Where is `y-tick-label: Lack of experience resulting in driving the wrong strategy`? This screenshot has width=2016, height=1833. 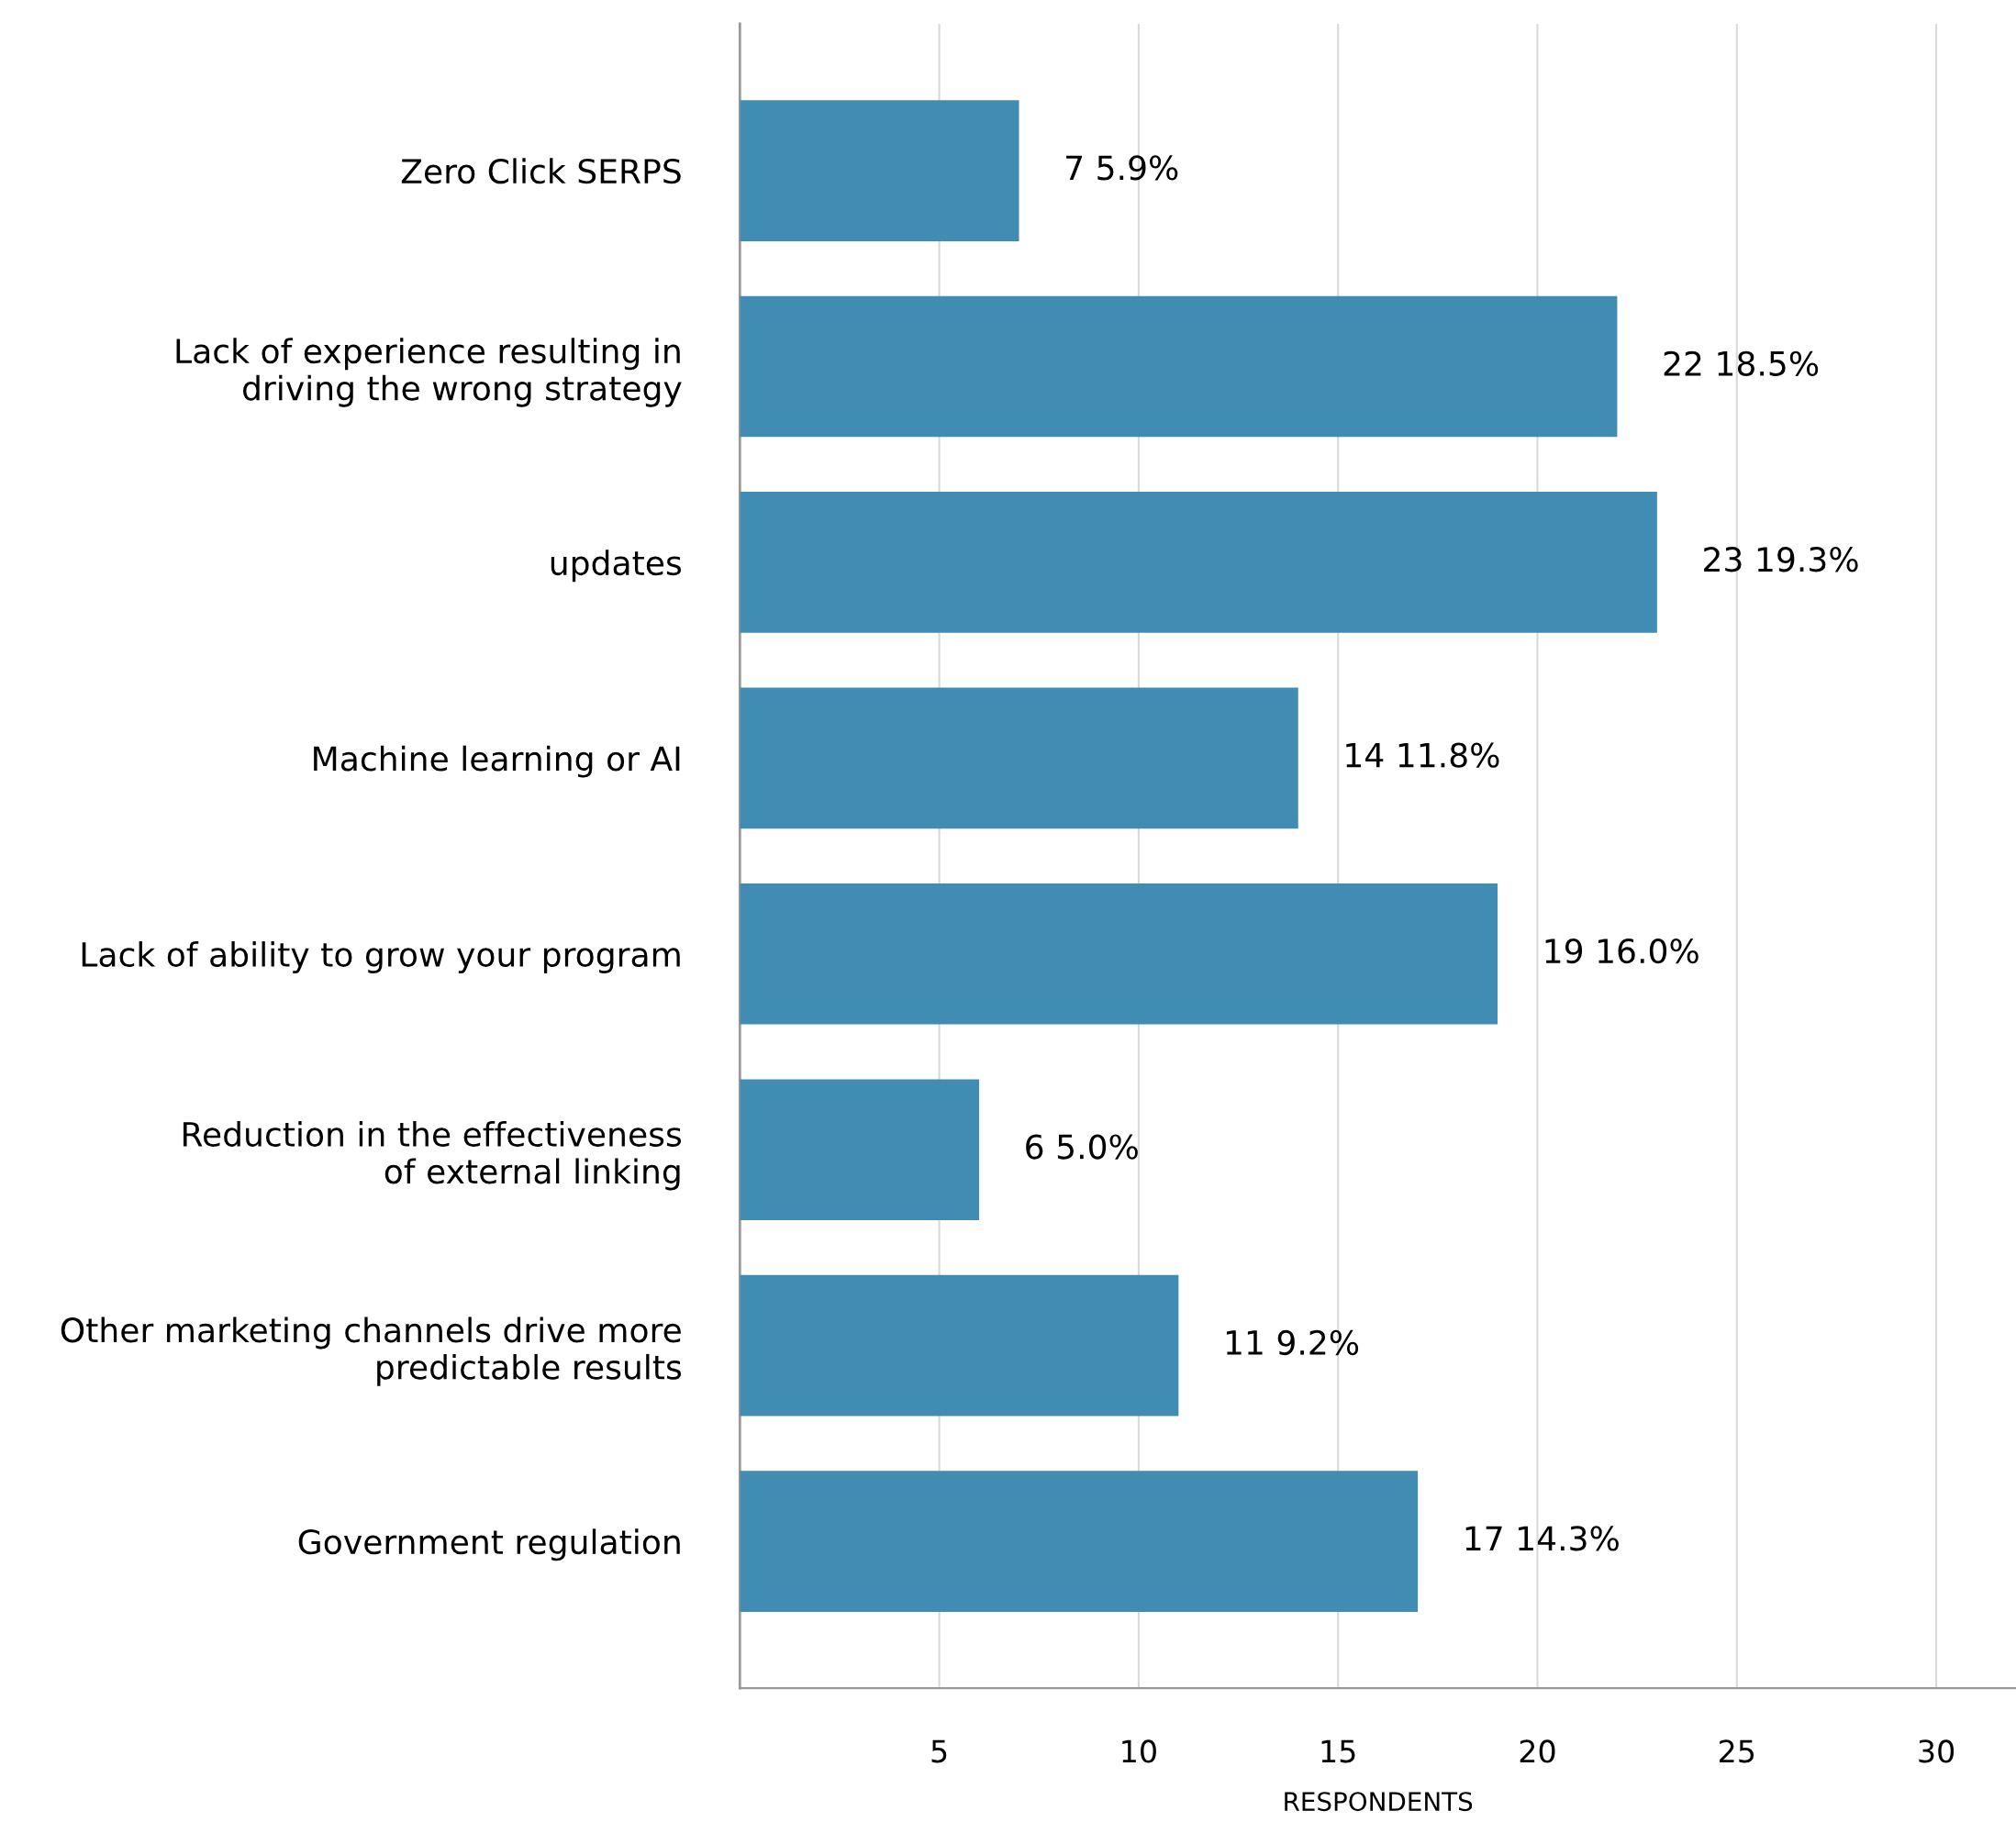 y-tick-label: Lack of experience resulting in driving the wrong strategy is located at coordinates (429, 372).